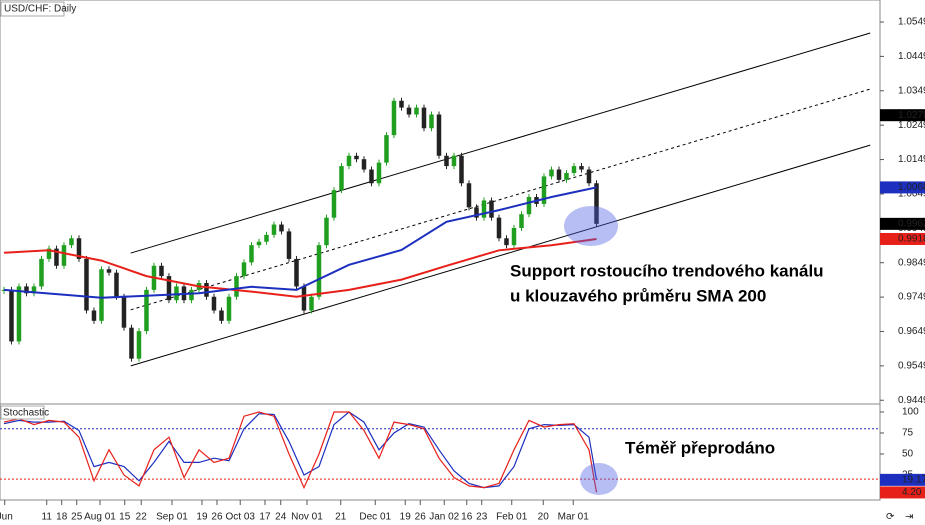  I want to click on x-tick-label: Jan 02, so click(444, 517).